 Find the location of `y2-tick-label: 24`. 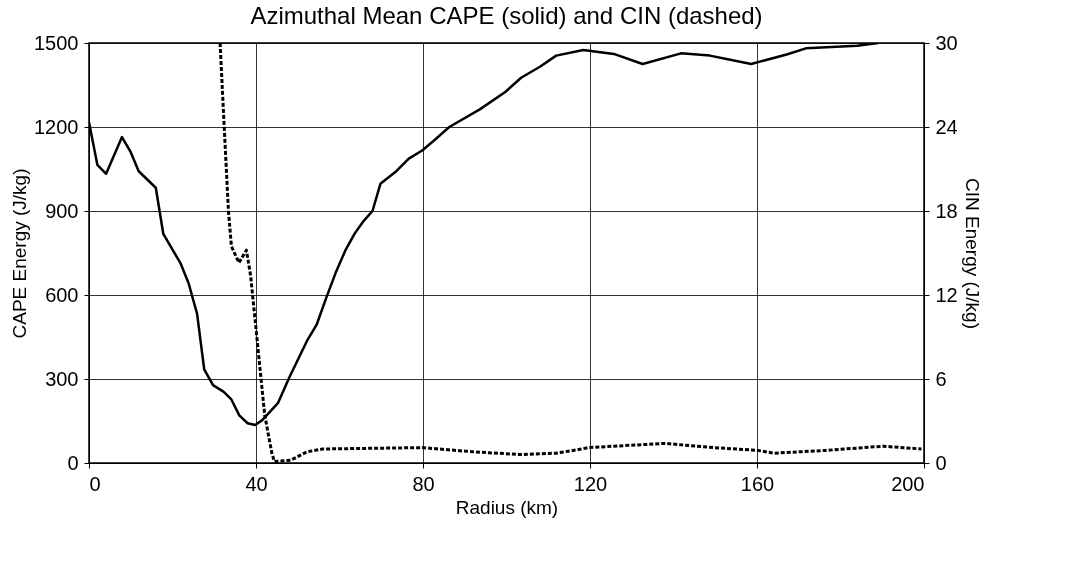

y2-tick-label: 24 is located at coordinates (946, 126).